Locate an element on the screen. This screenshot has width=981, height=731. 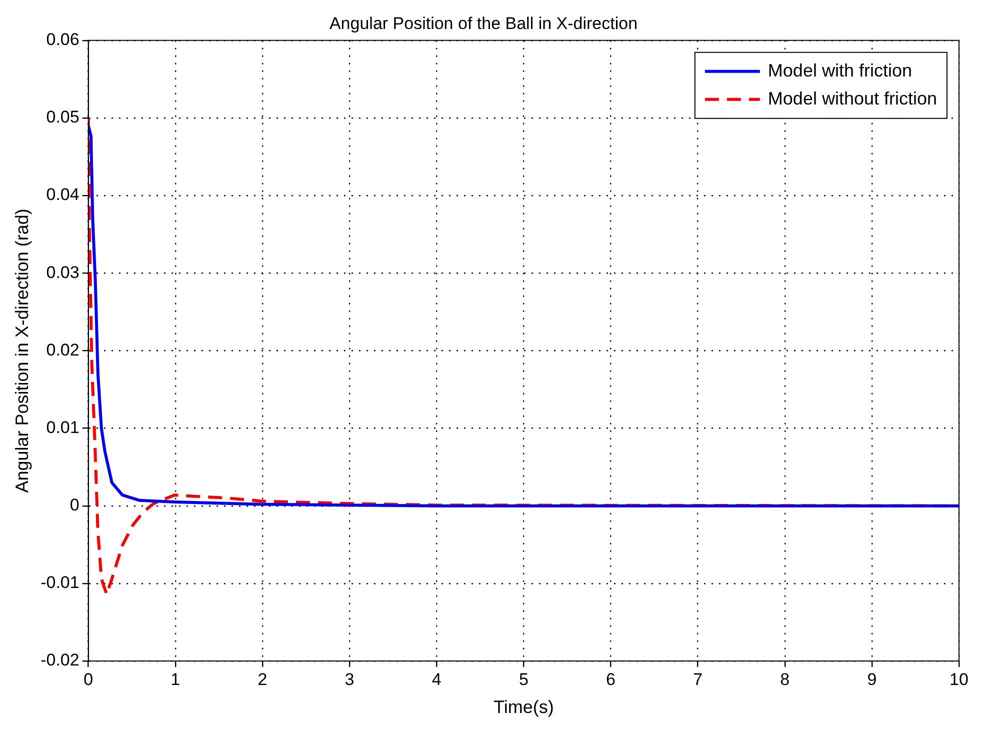
y-axis-title: Angular Position in X-direction (rad) is located at coordinates (22, 350).